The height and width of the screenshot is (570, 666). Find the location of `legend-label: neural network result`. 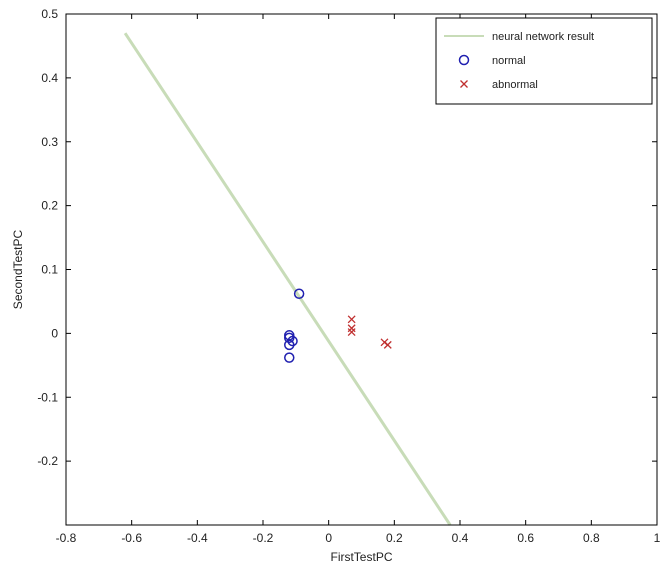

legend-label: neural network result is located at coordinates (543, 37).